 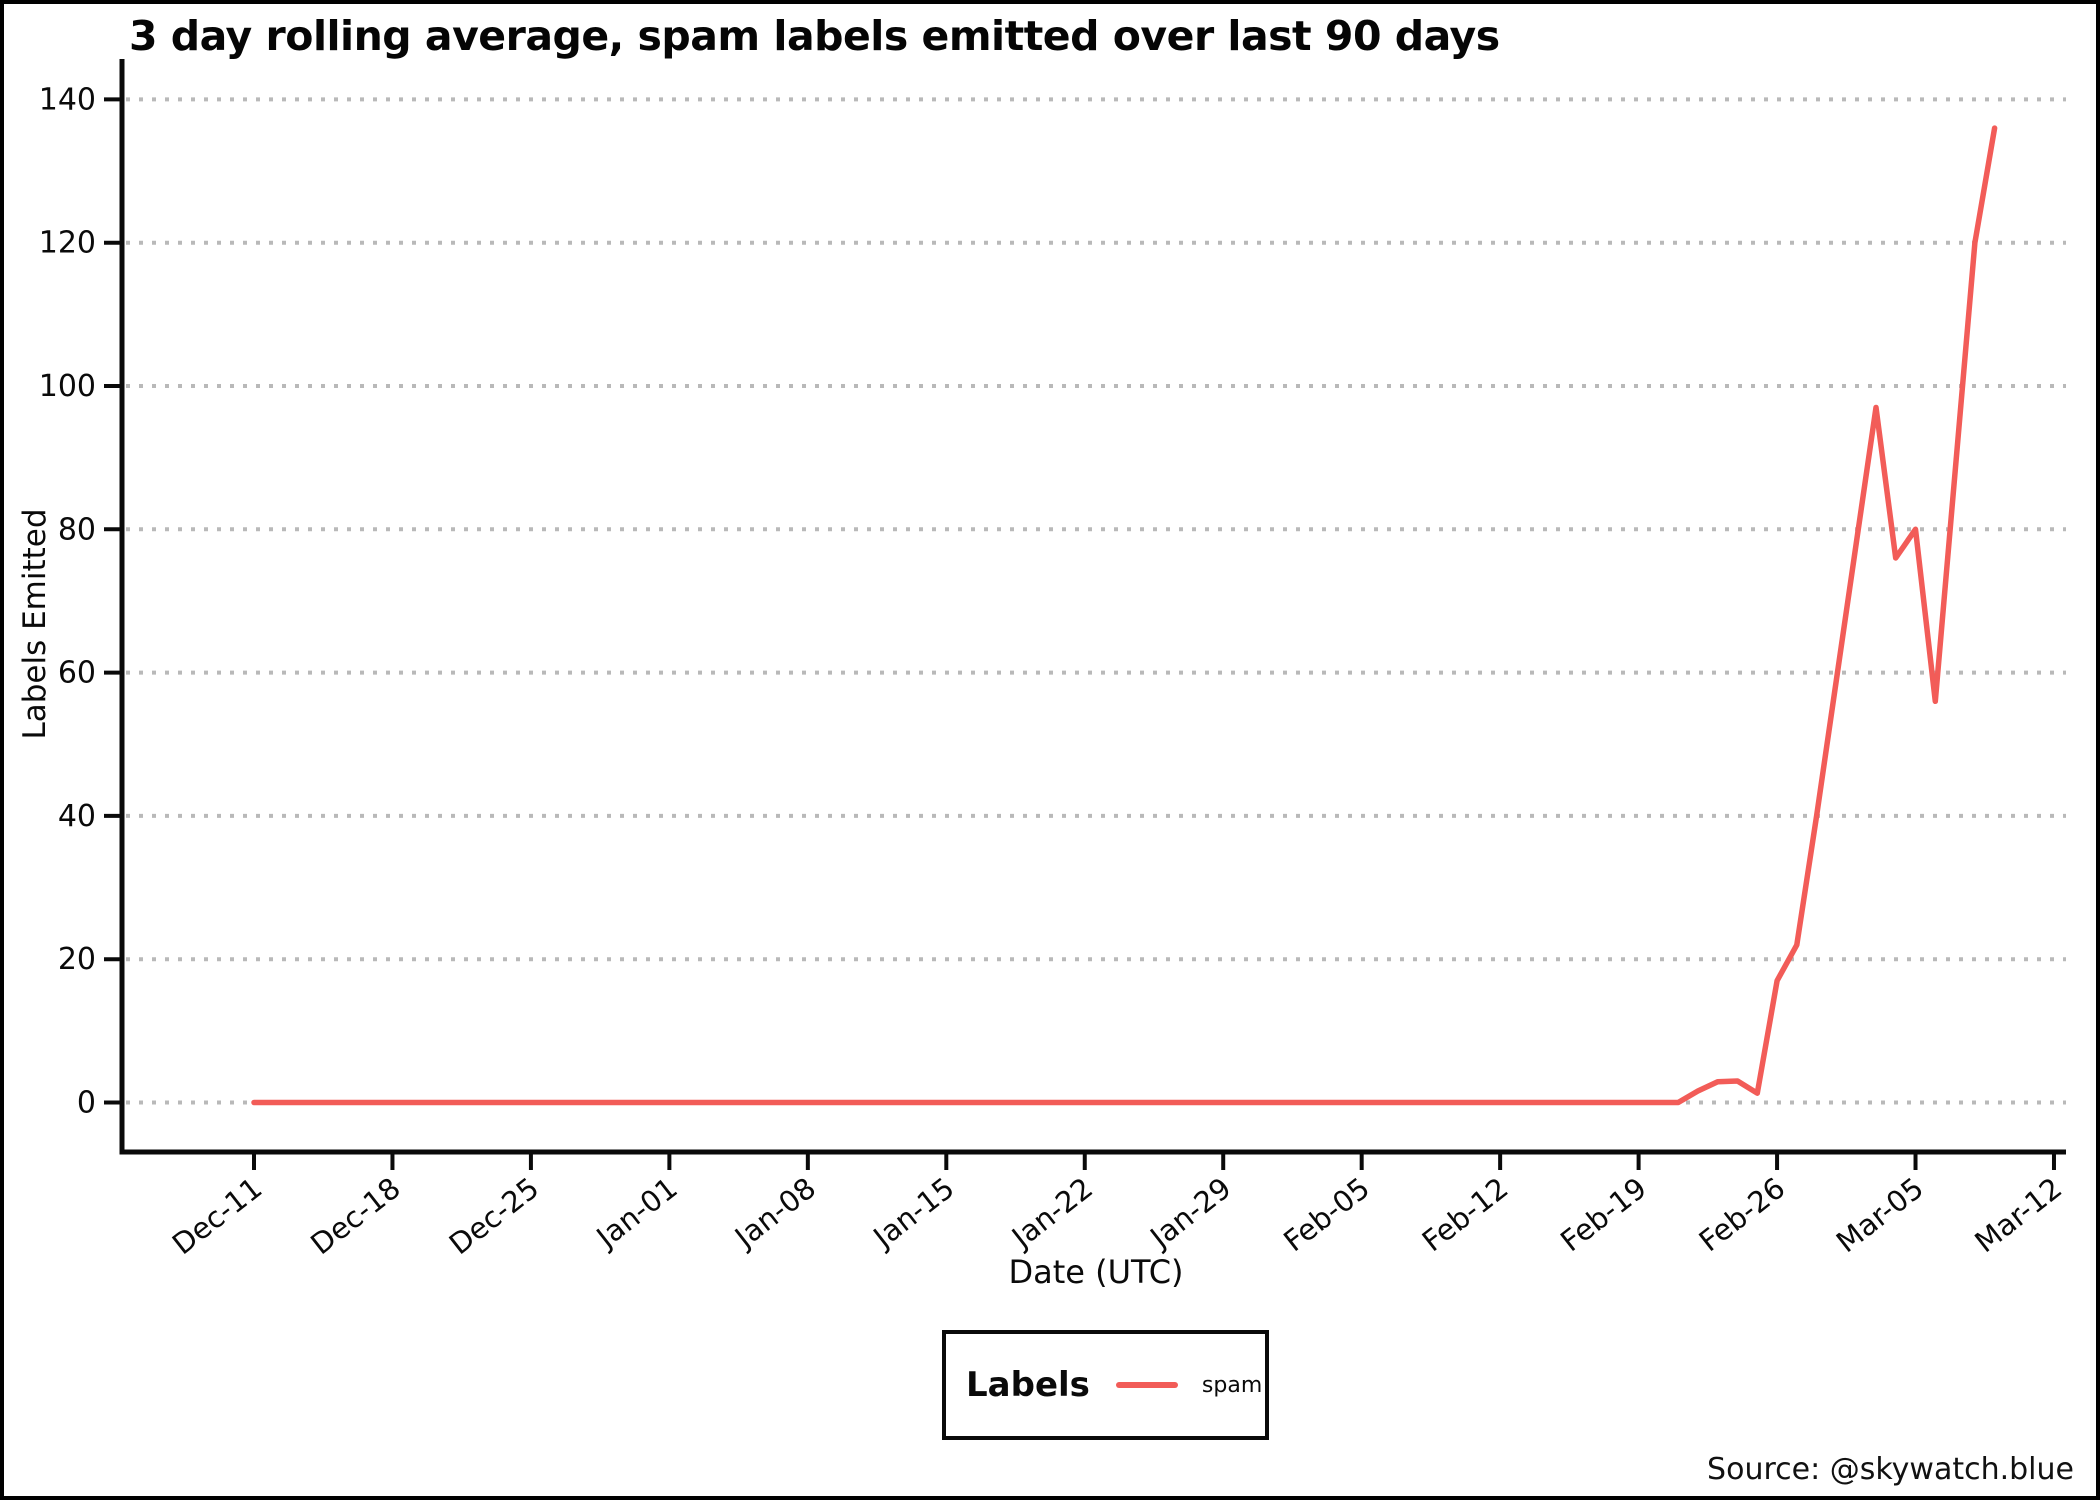 I want to click on y-tick-label: 140, so click(x=67, y=99).